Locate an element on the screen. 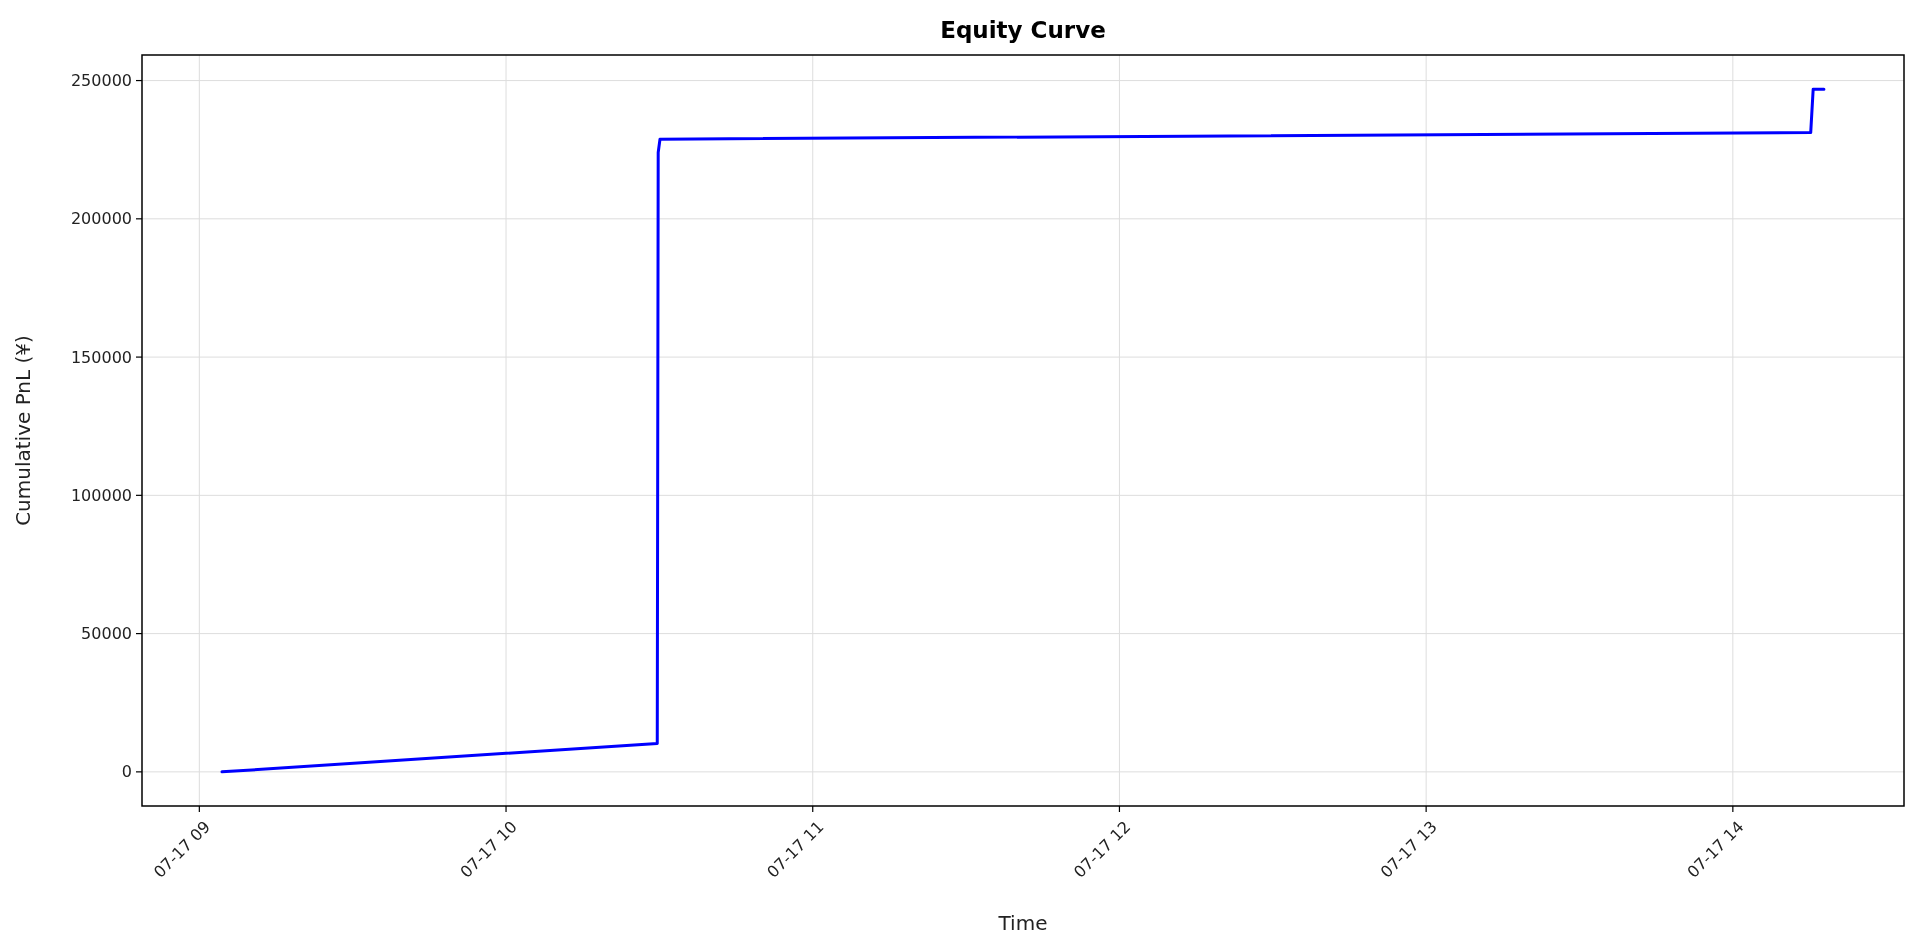 The width and height of the screenshot is (1920, 951). y-tick-label: 100000 is located at coordinates (101, 495).